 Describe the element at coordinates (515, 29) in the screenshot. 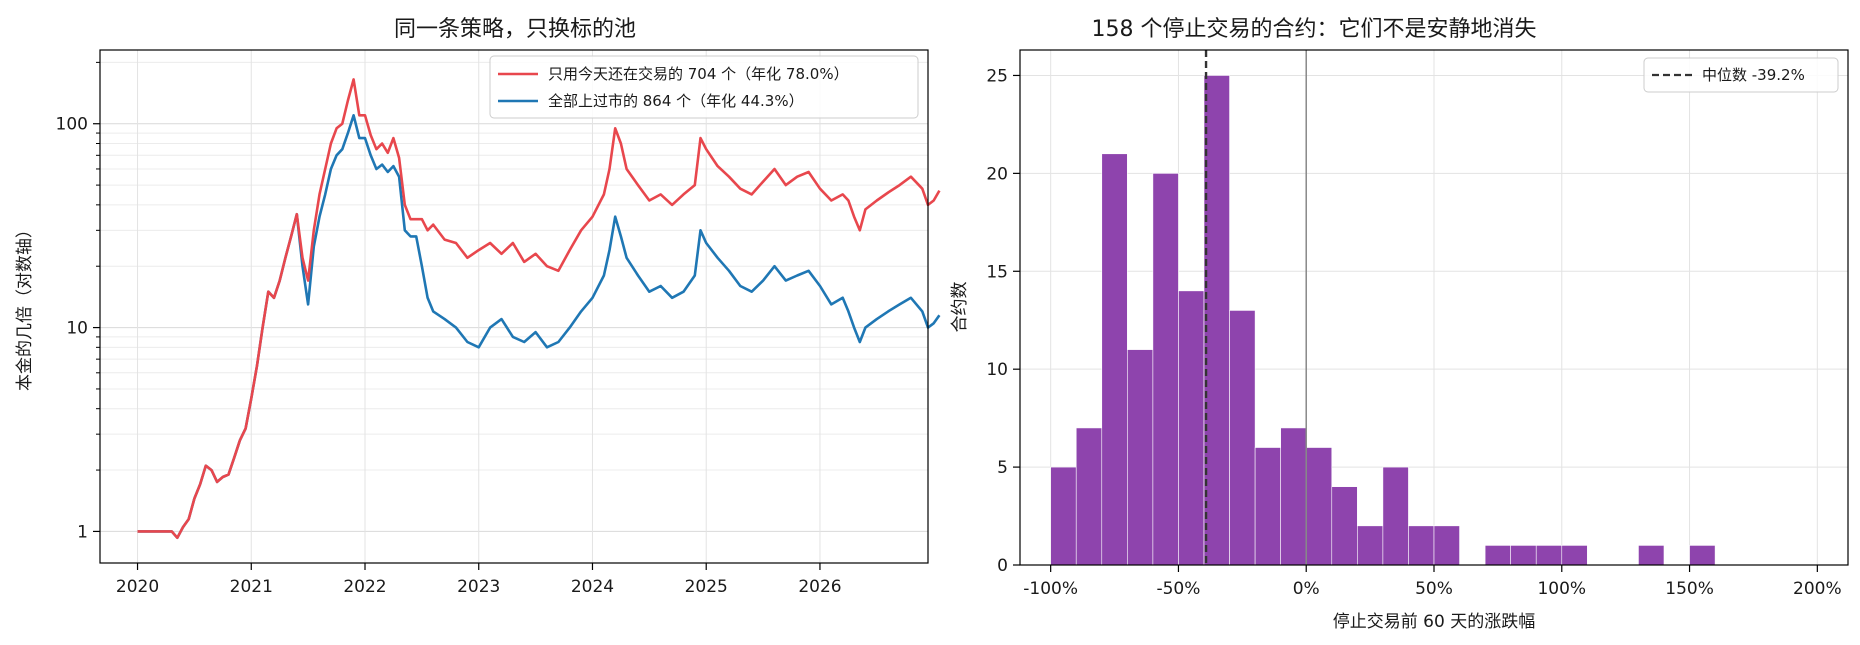

I see `line-chart-title: 同一条策略，只换标的池` at that location.